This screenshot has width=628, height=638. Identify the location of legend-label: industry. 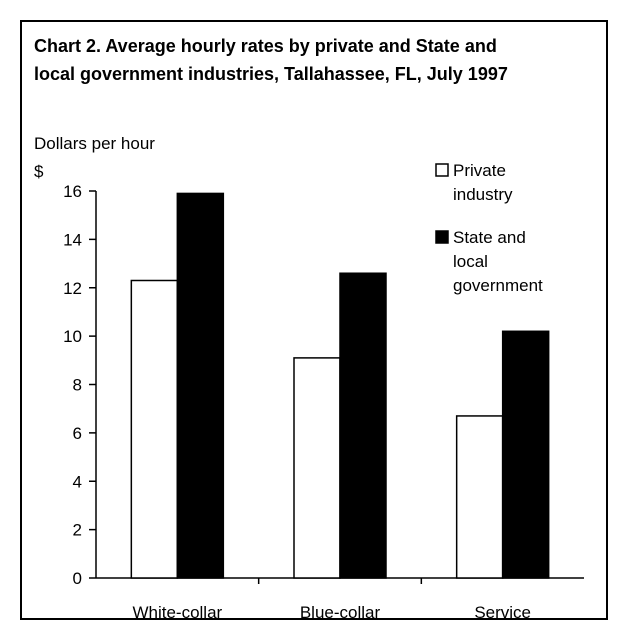
(483, 194).